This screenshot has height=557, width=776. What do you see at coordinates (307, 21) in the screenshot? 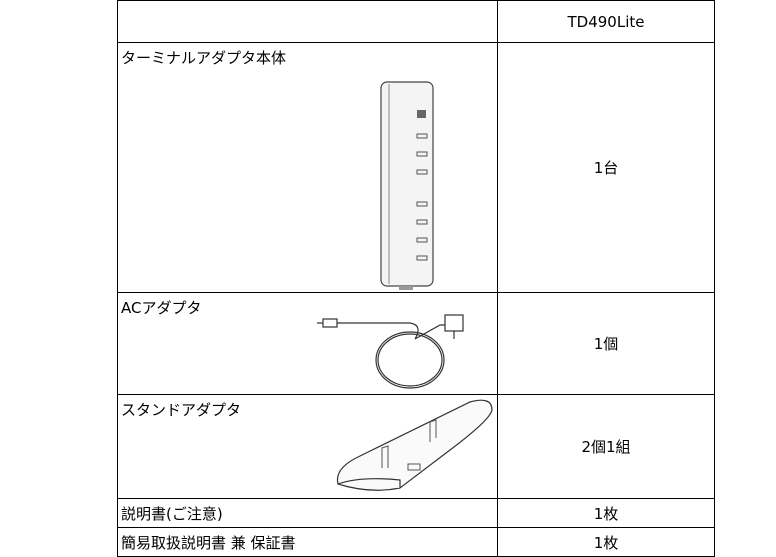
I see `header-blank` at bounding box center [307, 21].